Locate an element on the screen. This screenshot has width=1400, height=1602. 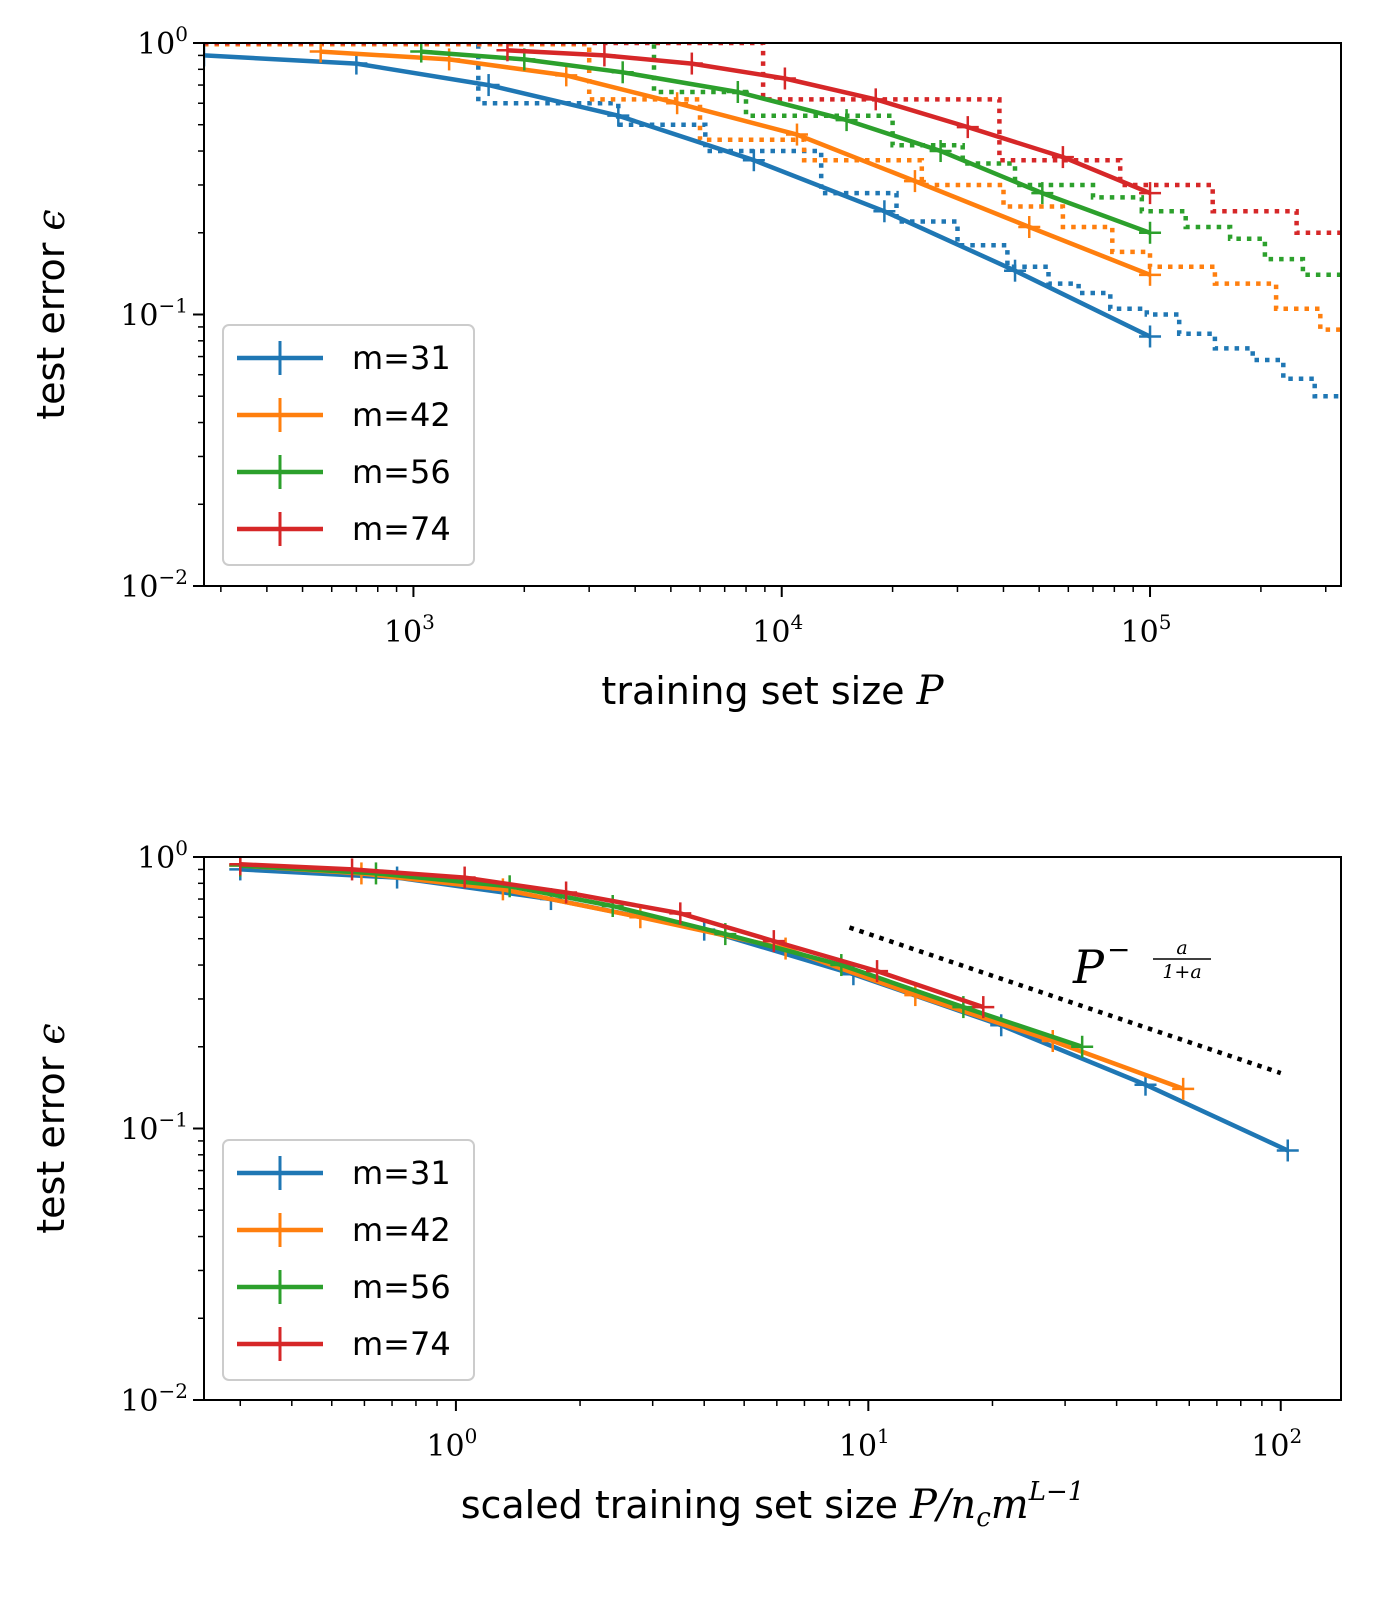
legend-entry: m=74 is located at coordinates (344, 529).